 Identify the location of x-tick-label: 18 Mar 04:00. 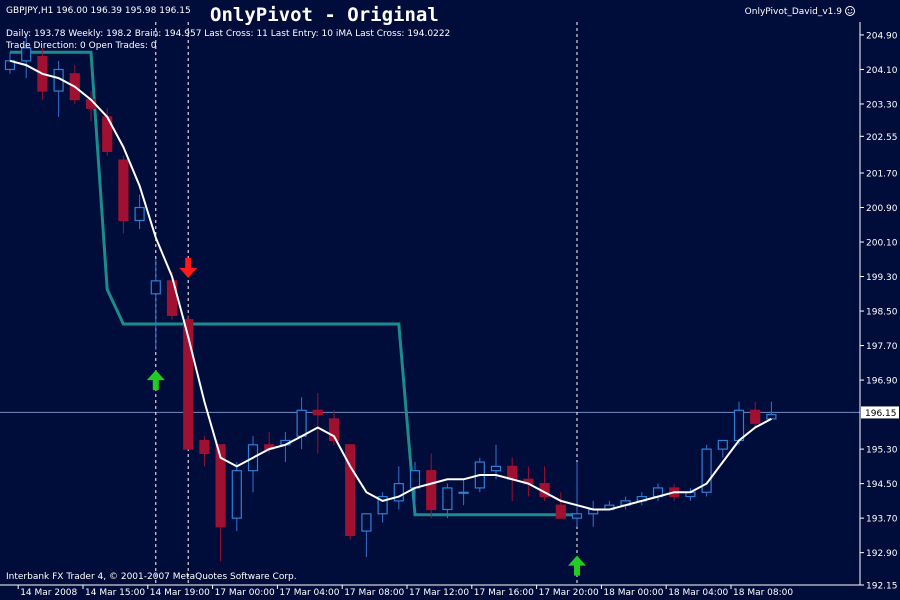
(698, 593).